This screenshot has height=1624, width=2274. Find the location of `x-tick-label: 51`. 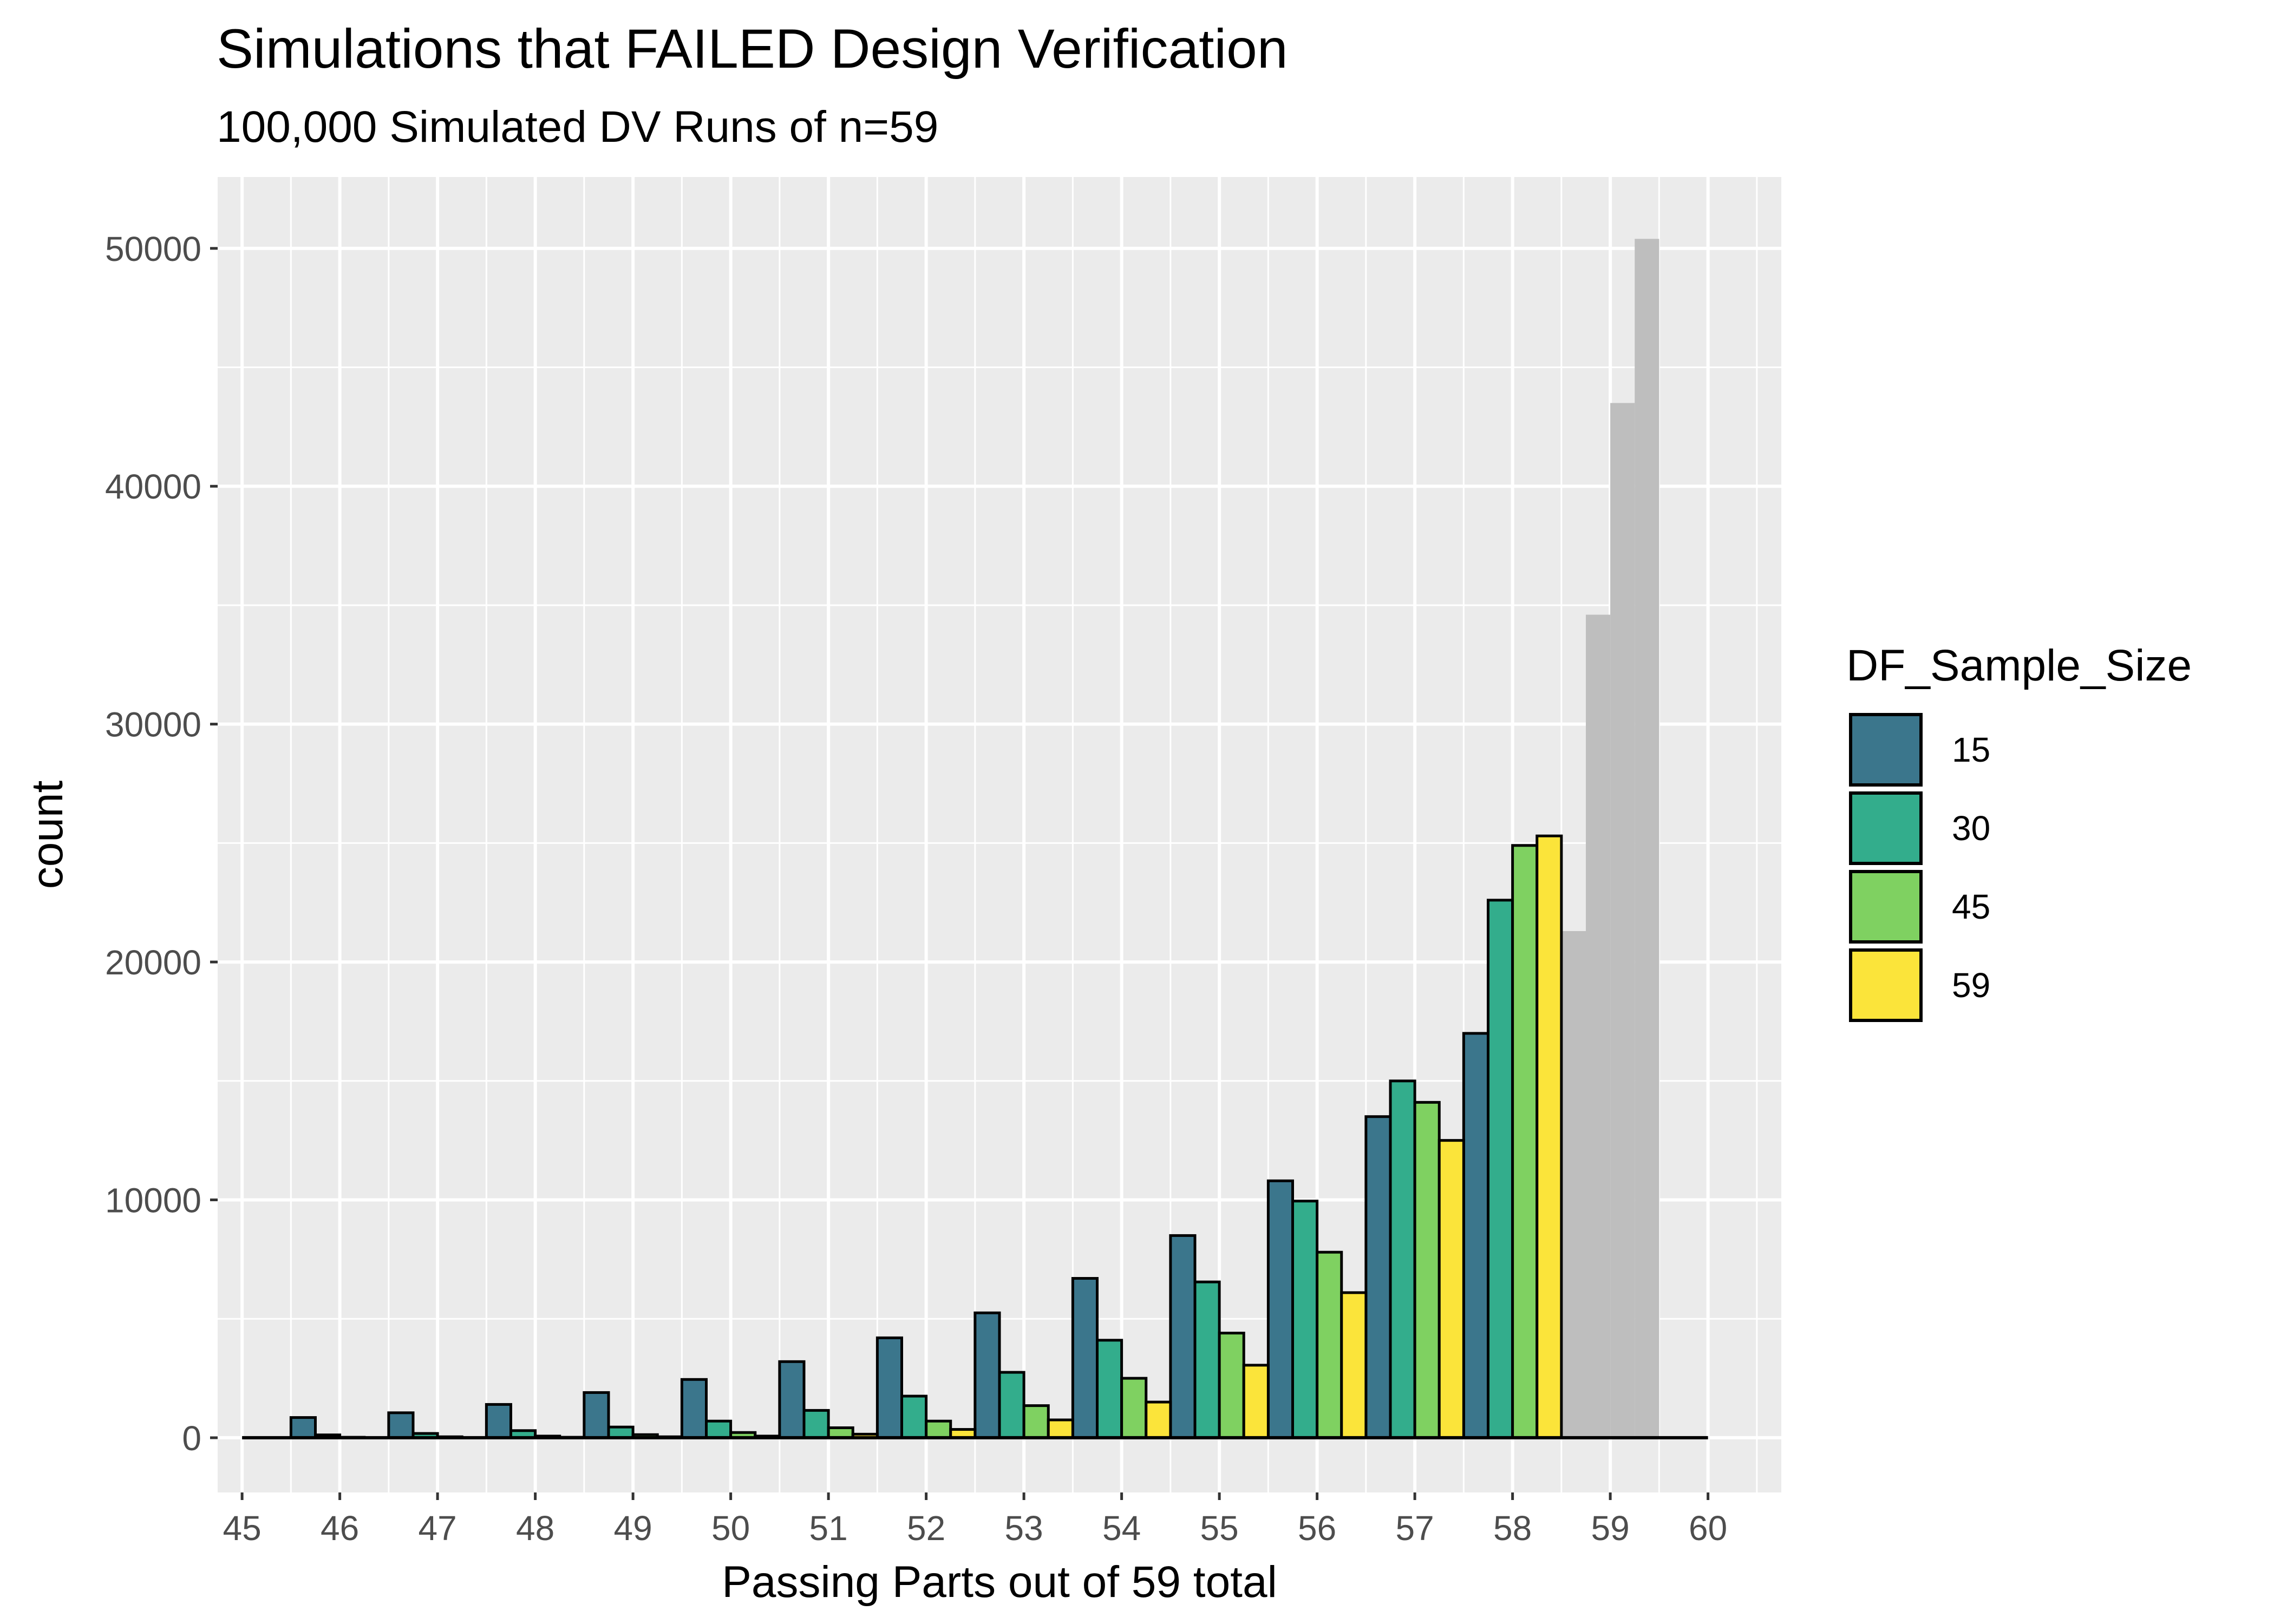

x-tick-label: 51 is located at coordinates (829, 1528).